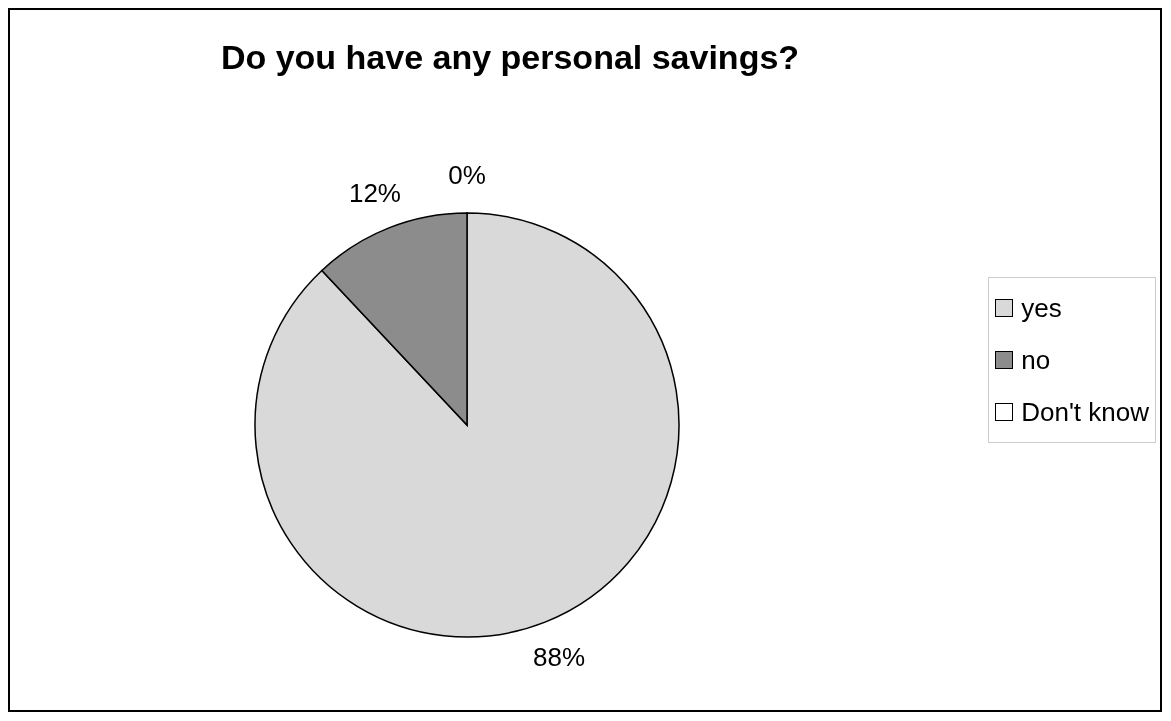 The width and height of the screenshot is (1171, 721). What do you see at coordinates (467, 175) in the screenshot?
I see `text: 0%` at bounding box center [467, 175].